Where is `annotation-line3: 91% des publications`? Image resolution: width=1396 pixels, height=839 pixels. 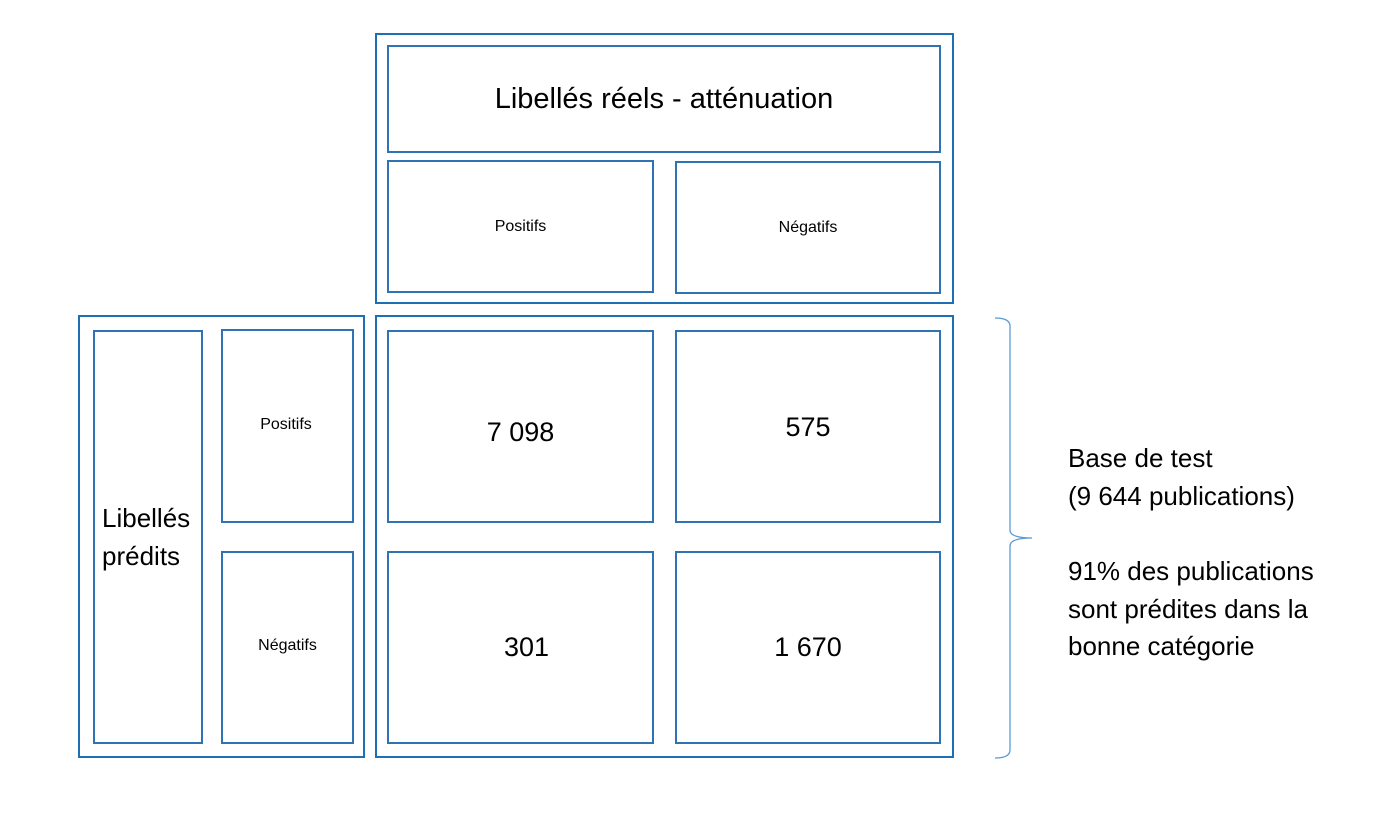
annotation-line3: 91% des publications is located at coordinates (1191, 571).